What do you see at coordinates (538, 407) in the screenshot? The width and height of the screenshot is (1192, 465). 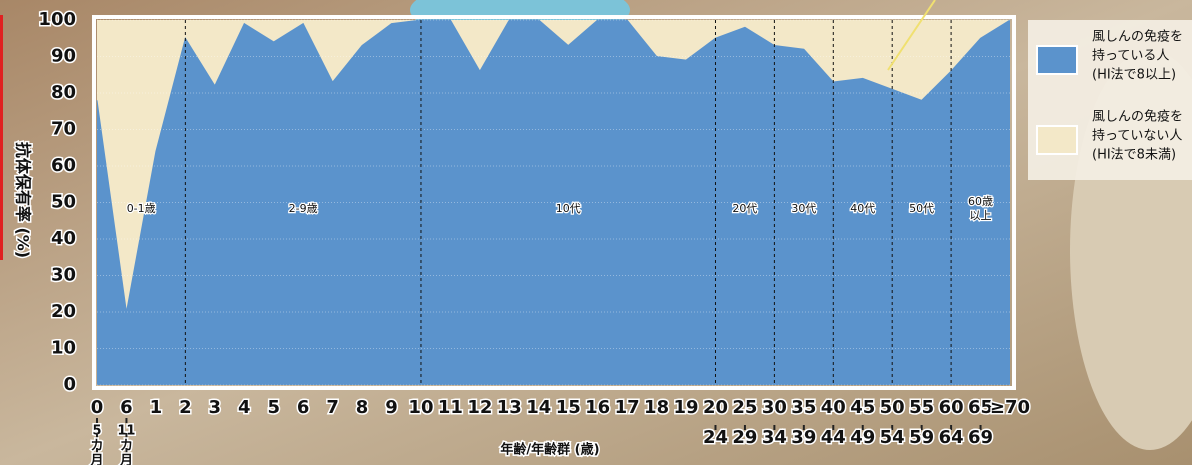 I see `x-tick-label: 14` at bounding box center [538, 407].